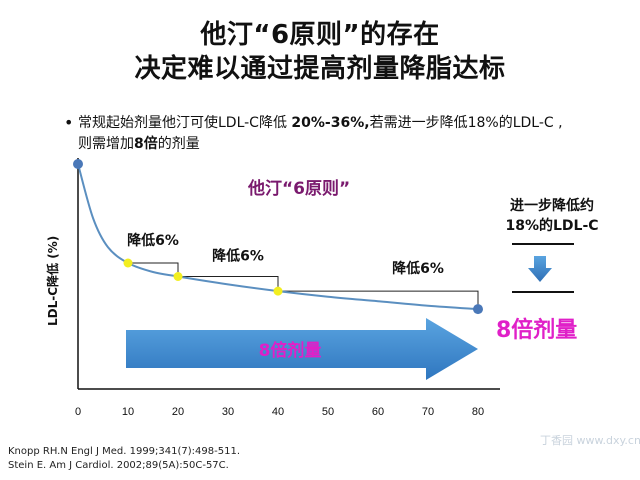  I want to click on bullet-text: 若需进一步降低18%的LDL-C ,, so click(466, 123).